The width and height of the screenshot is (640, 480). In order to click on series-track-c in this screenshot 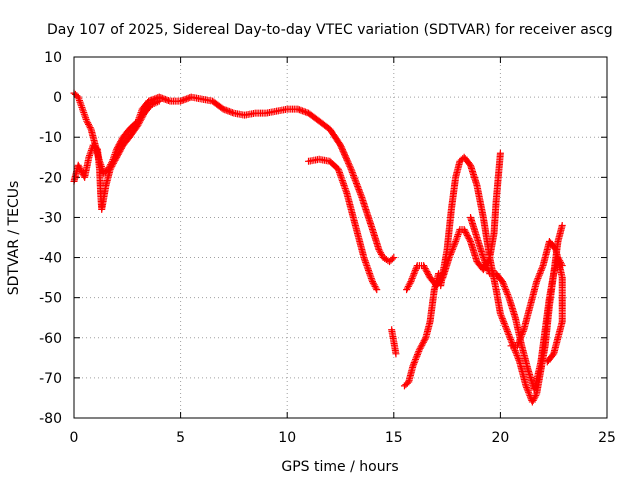, I will do `click(343, 224)`.